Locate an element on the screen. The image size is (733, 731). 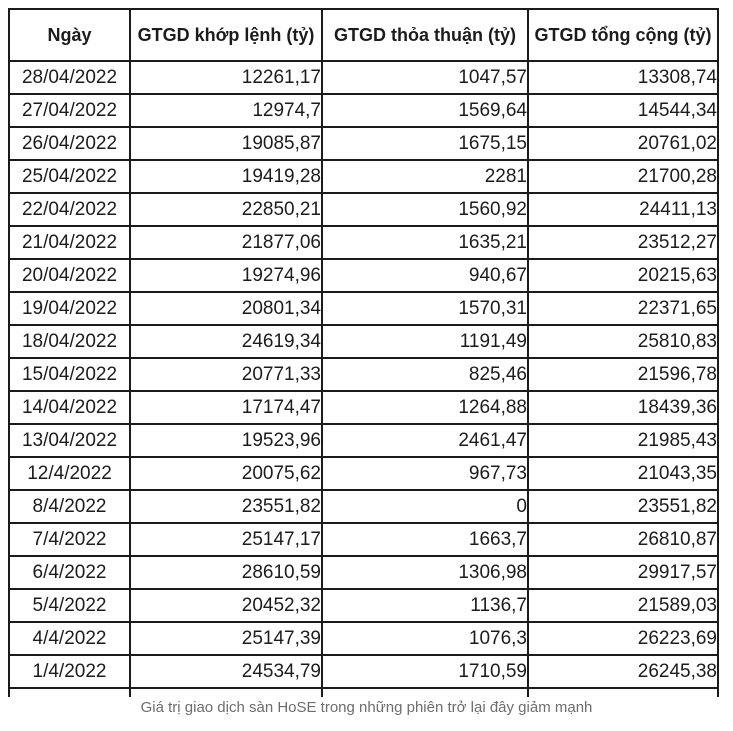
table-row: 14/04/2022 17174,47 1264,88 18439,36 is located at coordinates (363, 407).